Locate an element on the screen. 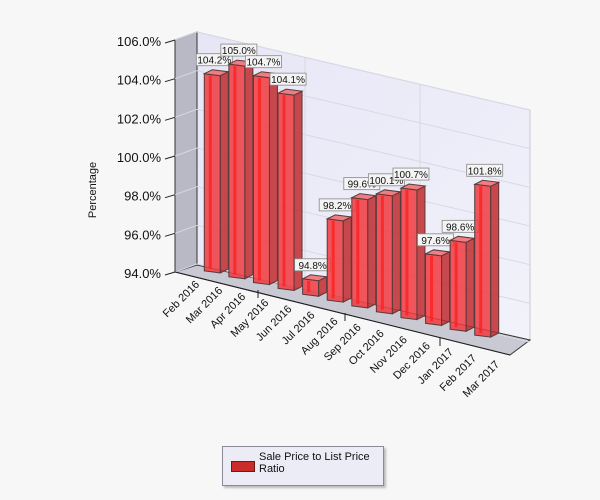 The width and height of the screenshot is (600, 500). bar-value-label: 104.1% is located at coordinates (288, 80).